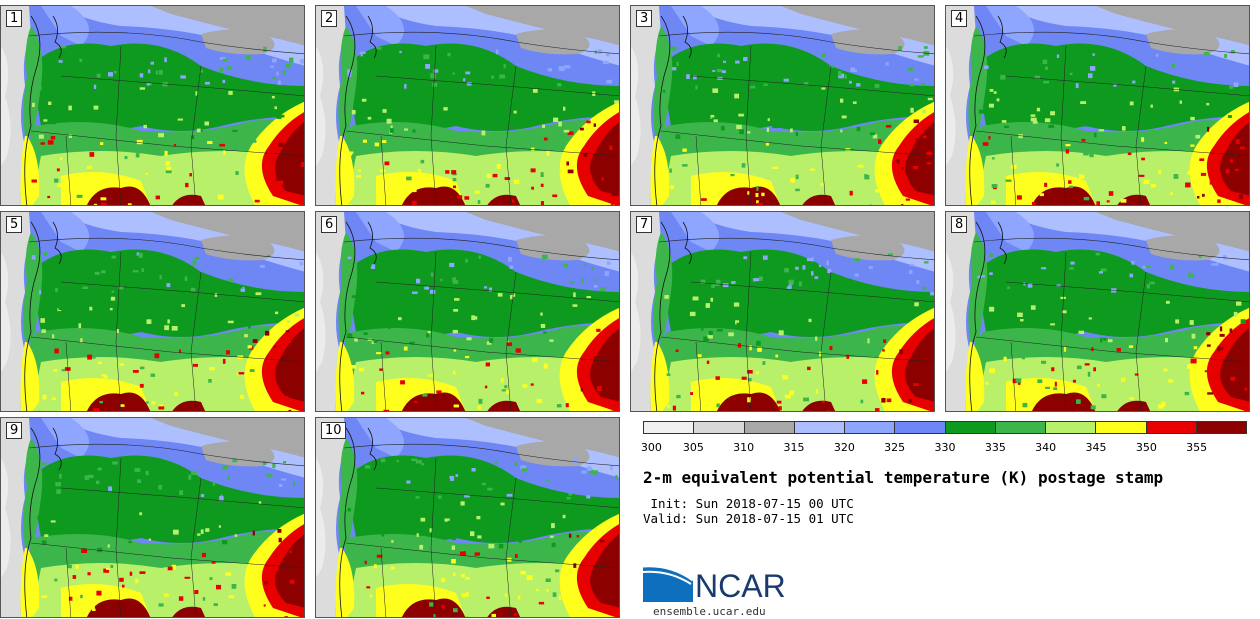 The image size is (1260, 619). What do you see at coordinates (959, 18) in the screenshot?
I see `stamp-number: 4` at bounding box center [959, 18].